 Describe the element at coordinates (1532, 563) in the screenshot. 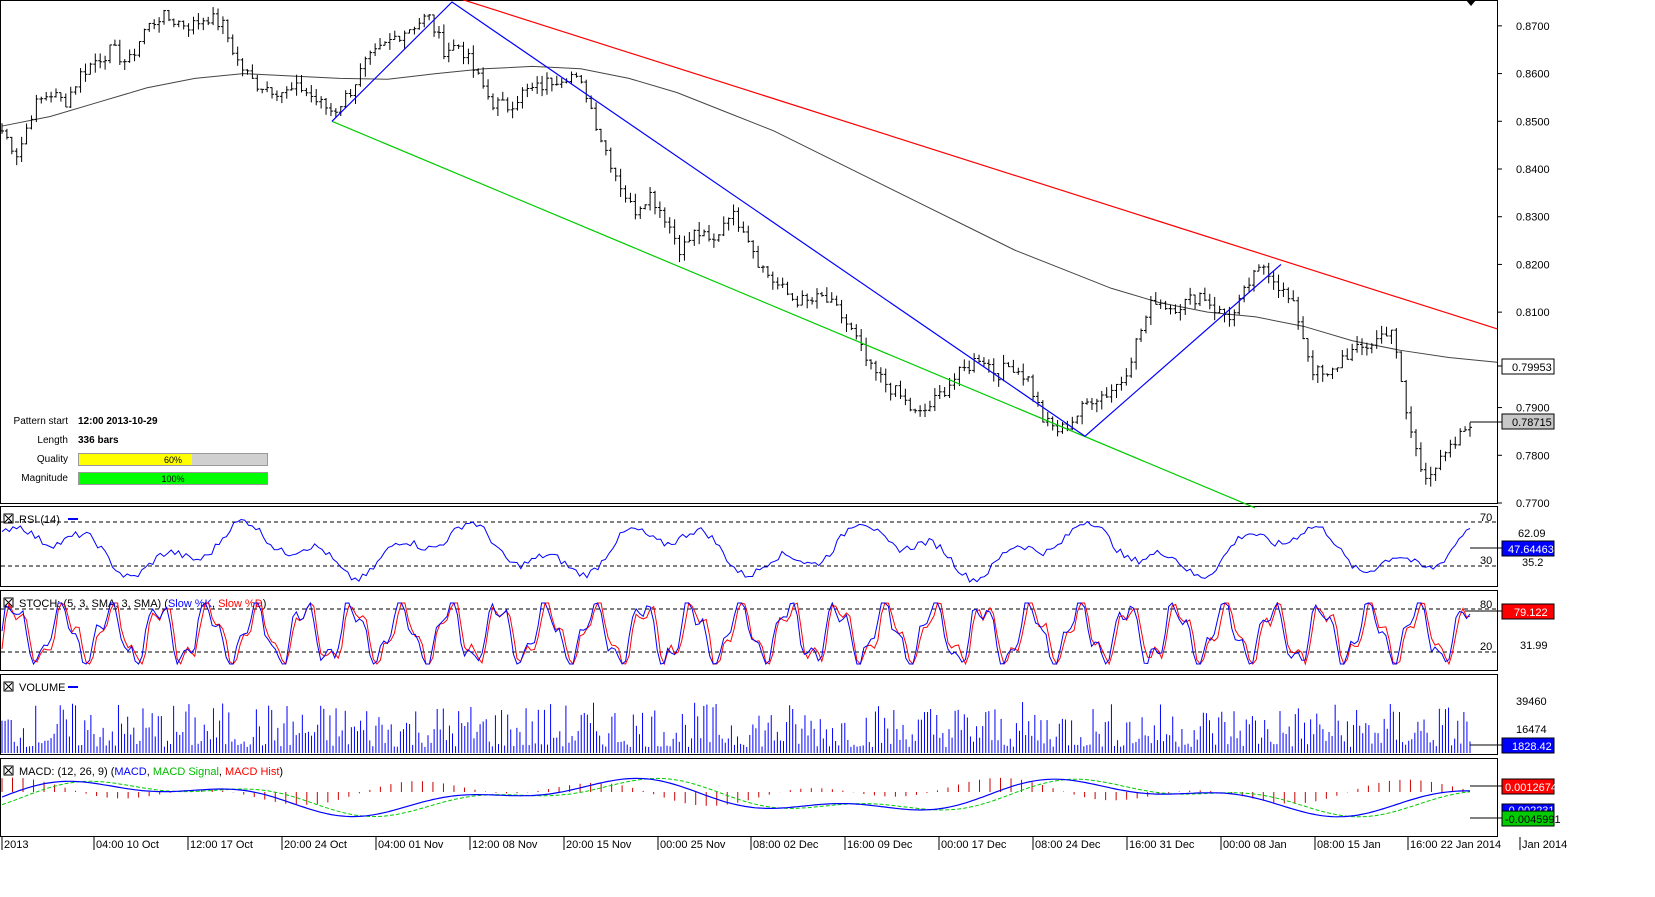

I see `rsi-low-value: 35.2` at that location.